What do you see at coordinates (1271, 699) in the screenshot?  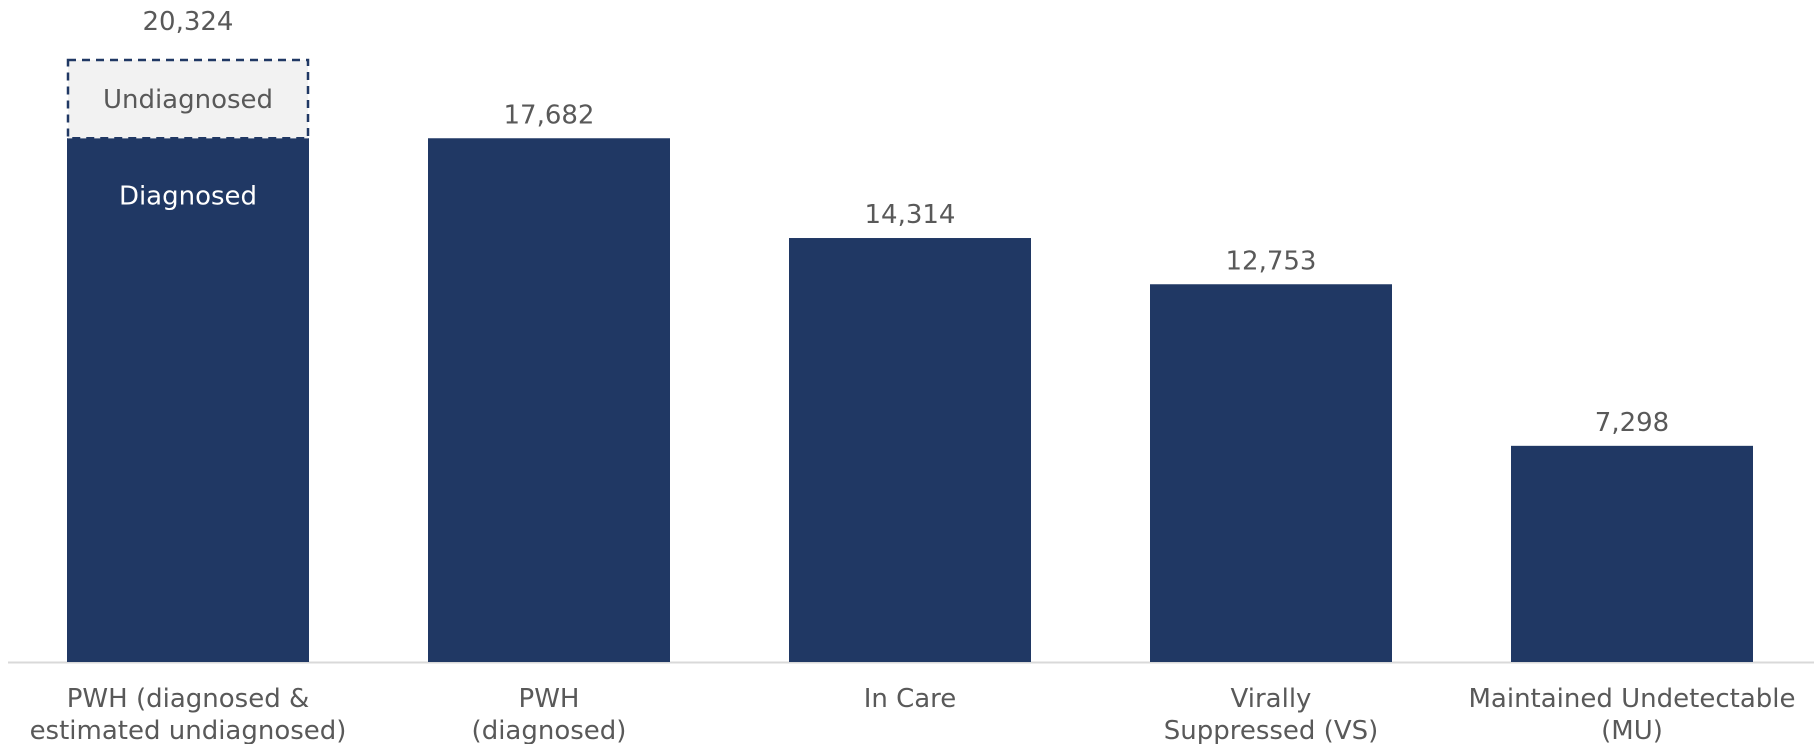 I see `category-label: Virally` at bounding box center [1271, 699].